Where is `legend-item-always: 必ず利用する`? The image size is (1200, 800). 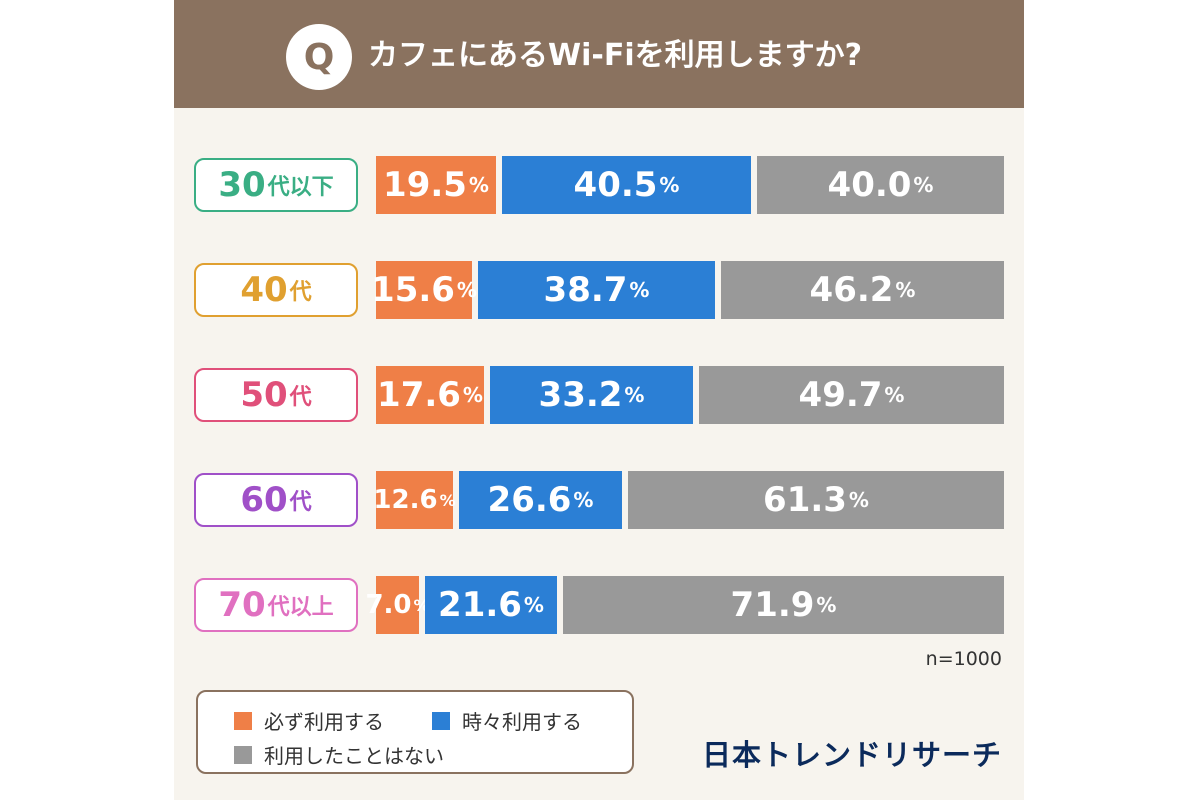
legend-item-always: 必ず利用する is located at coordinates (309, 720).